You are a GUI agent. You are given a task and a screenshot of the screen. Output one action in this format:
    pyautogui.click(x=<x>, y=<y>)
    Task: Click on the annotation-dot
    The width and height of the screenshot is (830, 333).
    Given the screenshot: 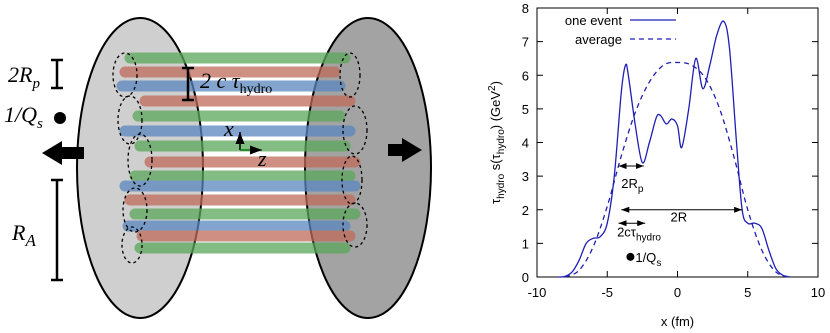 What is the action you would take?
    pyautogui.click(x=630, y=256)
    